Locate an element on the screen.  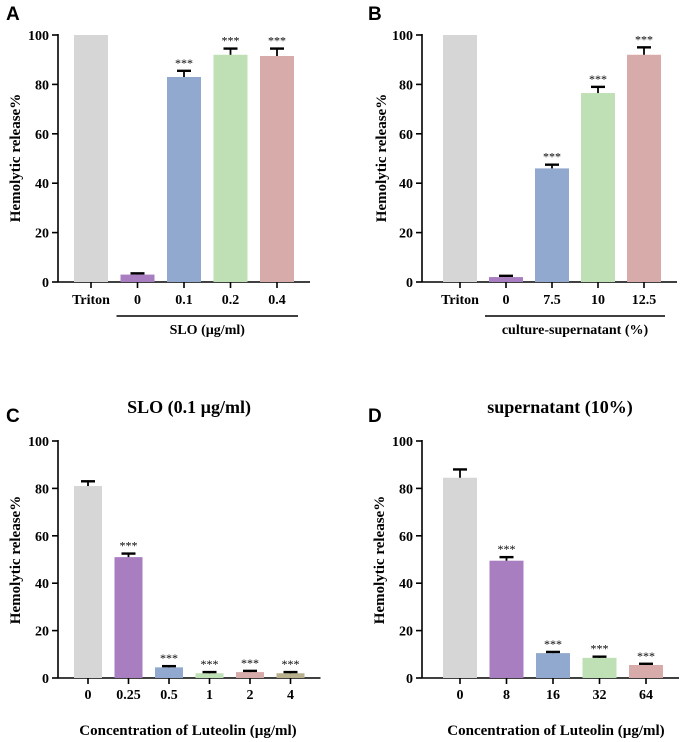
panel-letter: B is located at coordinates (375, 14).